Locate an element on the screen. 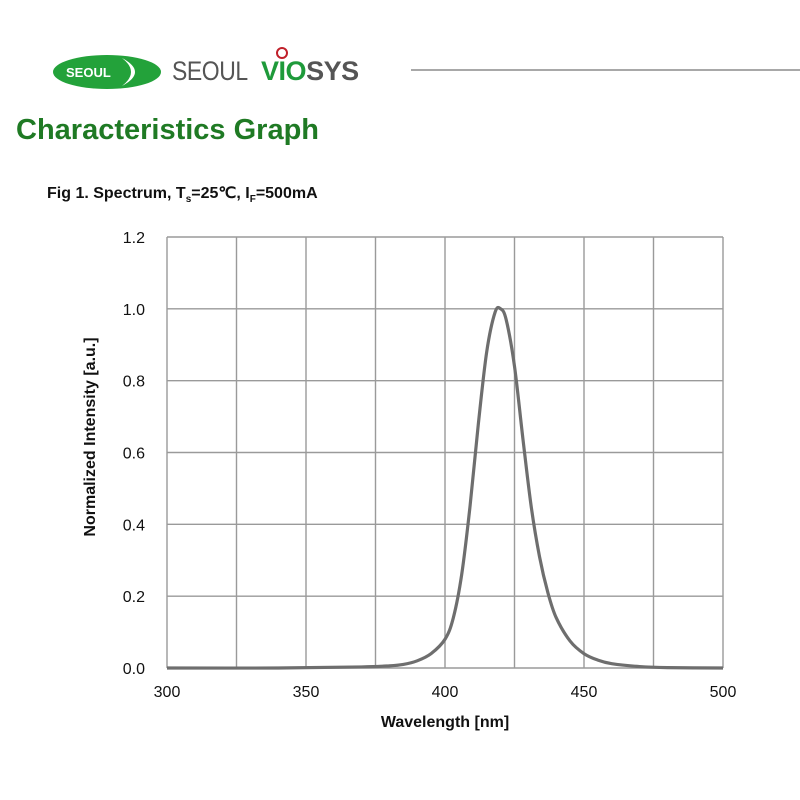  y-tick-label: 0.6 is located at coordinates (134, 454).